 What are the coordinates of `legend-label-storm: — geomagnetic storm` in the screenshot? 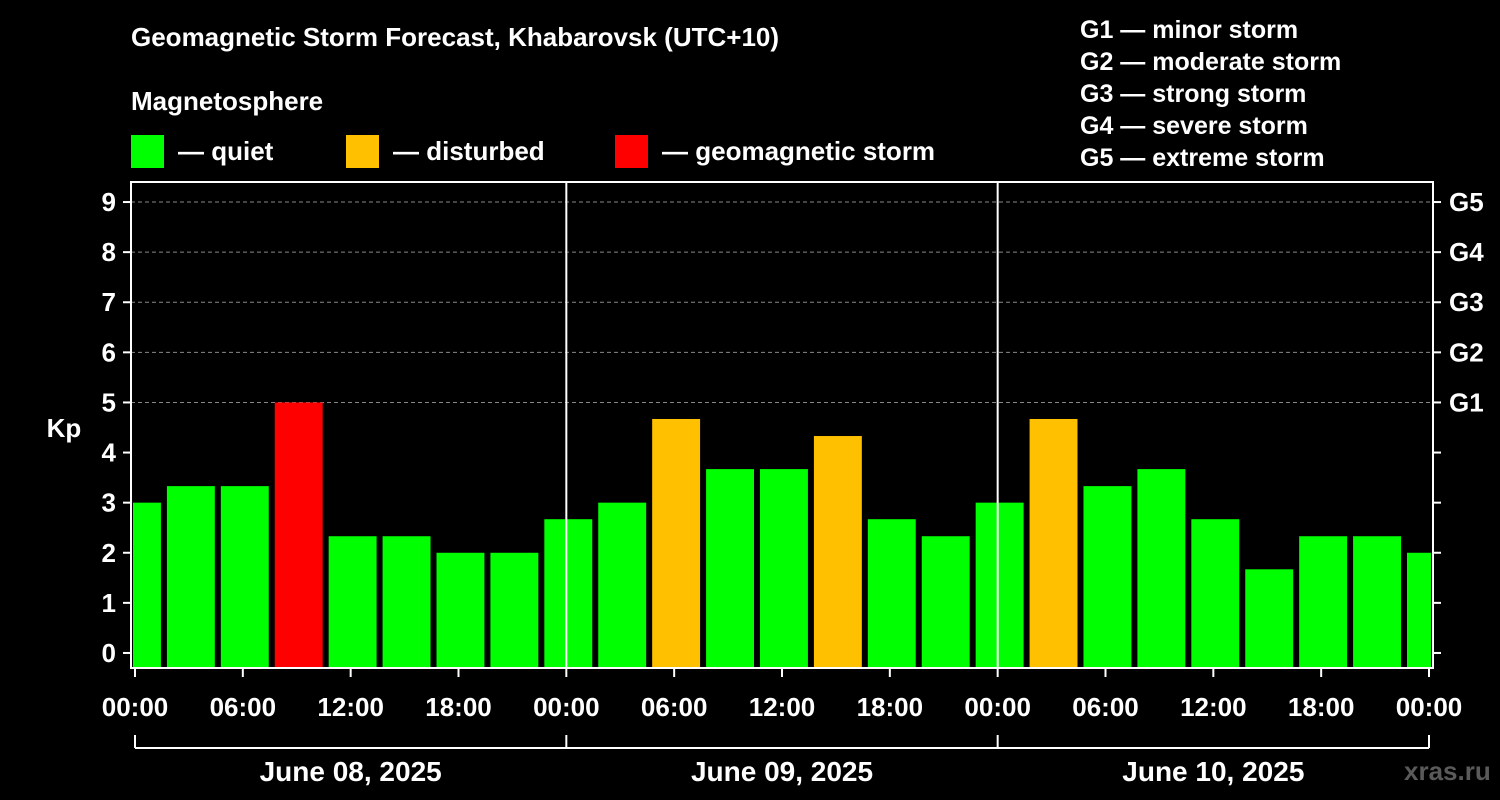 It's located at (799, 150).